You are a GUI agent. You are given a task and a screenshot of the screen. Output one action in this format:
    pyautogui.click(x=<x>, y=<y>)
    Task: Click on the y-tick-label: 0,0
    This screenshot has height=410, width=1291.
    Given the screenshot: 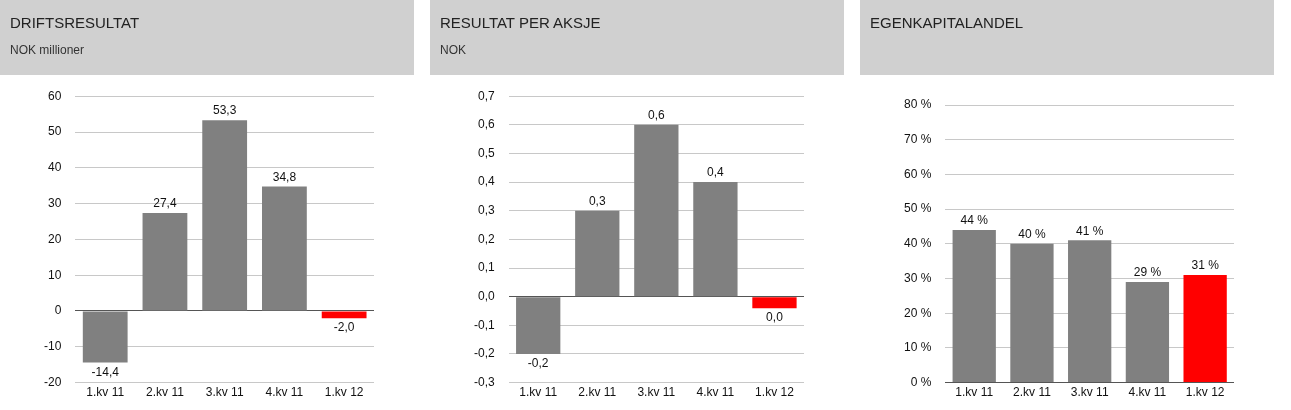 What is the action you would take?
    pyautogui.click(x=486, y=295)
    